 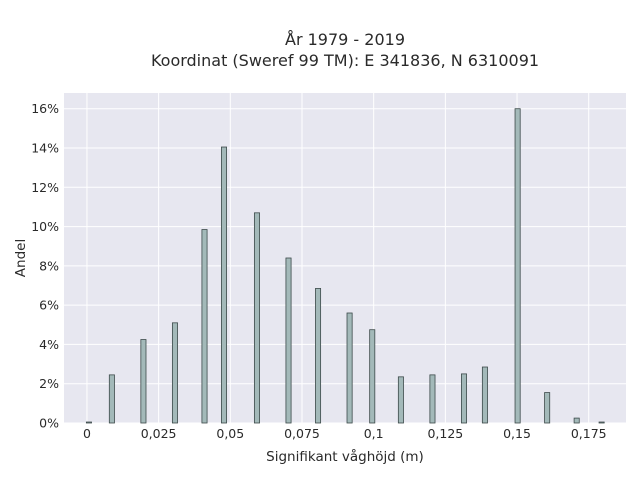 What do you see at coordinates (49, 344) in the screenshot?
I see `y-tick-label: 4%` at bounding box center [49, 344].